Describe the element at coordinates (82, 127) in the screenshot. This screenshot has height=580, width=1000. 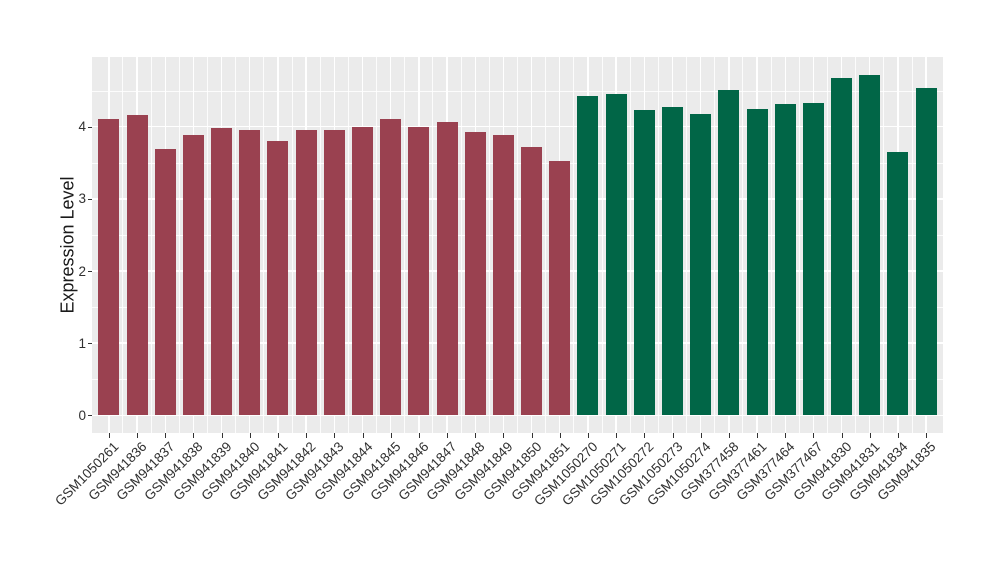
I see `y-tick-label: 4` at that location.